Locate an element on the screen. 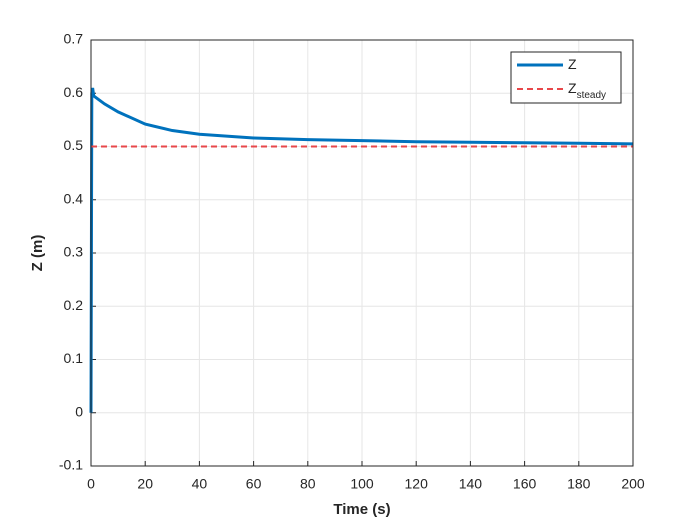  x-axis-label: Time (s) is located at coordinates (361, 509).